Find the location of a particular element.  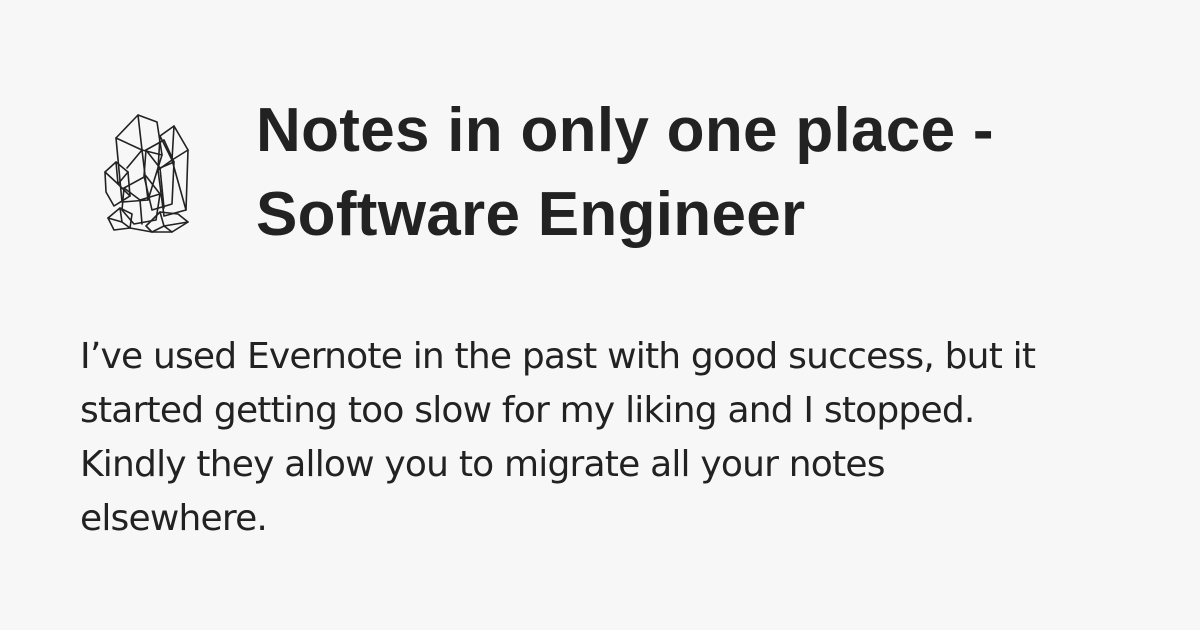

crystal-cluster-icon is located at coordinates (147, 172).